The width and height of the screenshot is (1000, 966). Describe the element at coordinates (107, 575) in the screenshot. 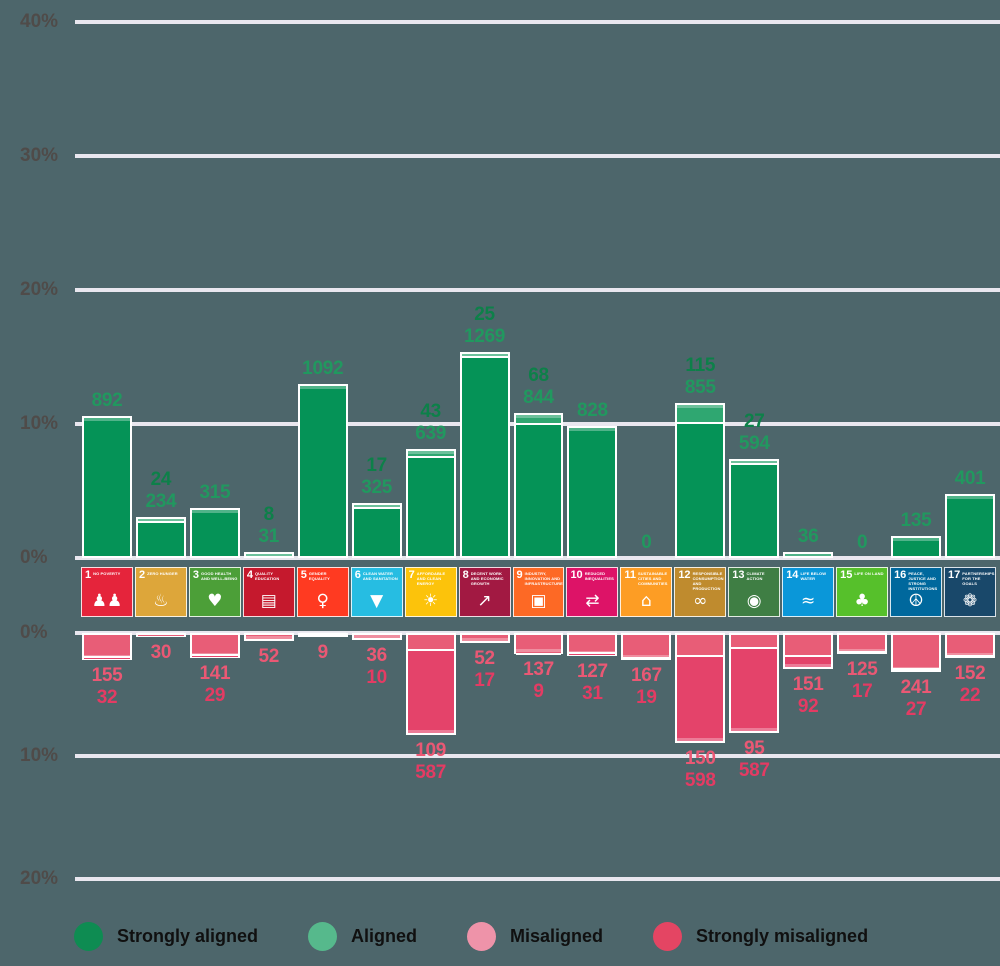

I see `sdg-tile-header: 1 No Poverty` at that location.